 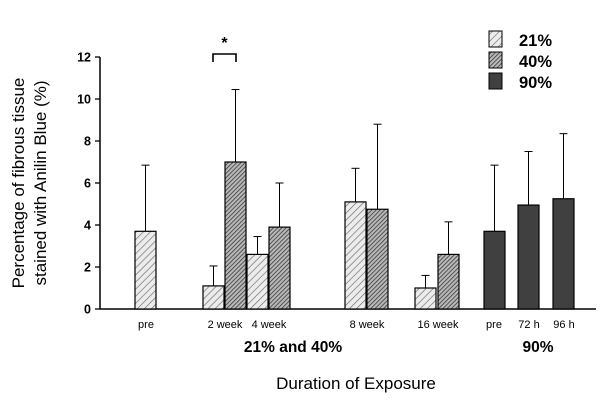 What do you see at coordinates (494, 270) in the screenshot?
I see `bar-90pct-pre` at bounding box center [494, 270].